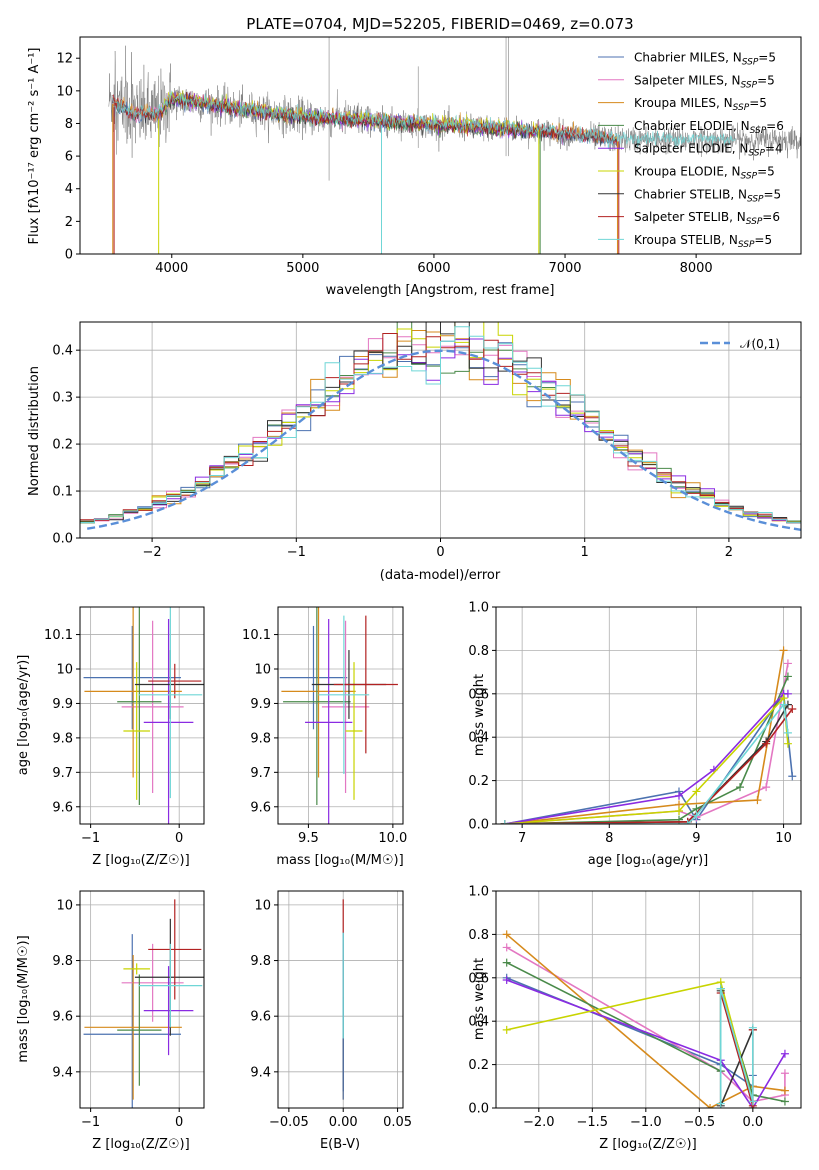 This screenshot has height=1170, width=819. I want to click on massebv-axes-frame, so click(340, 999).